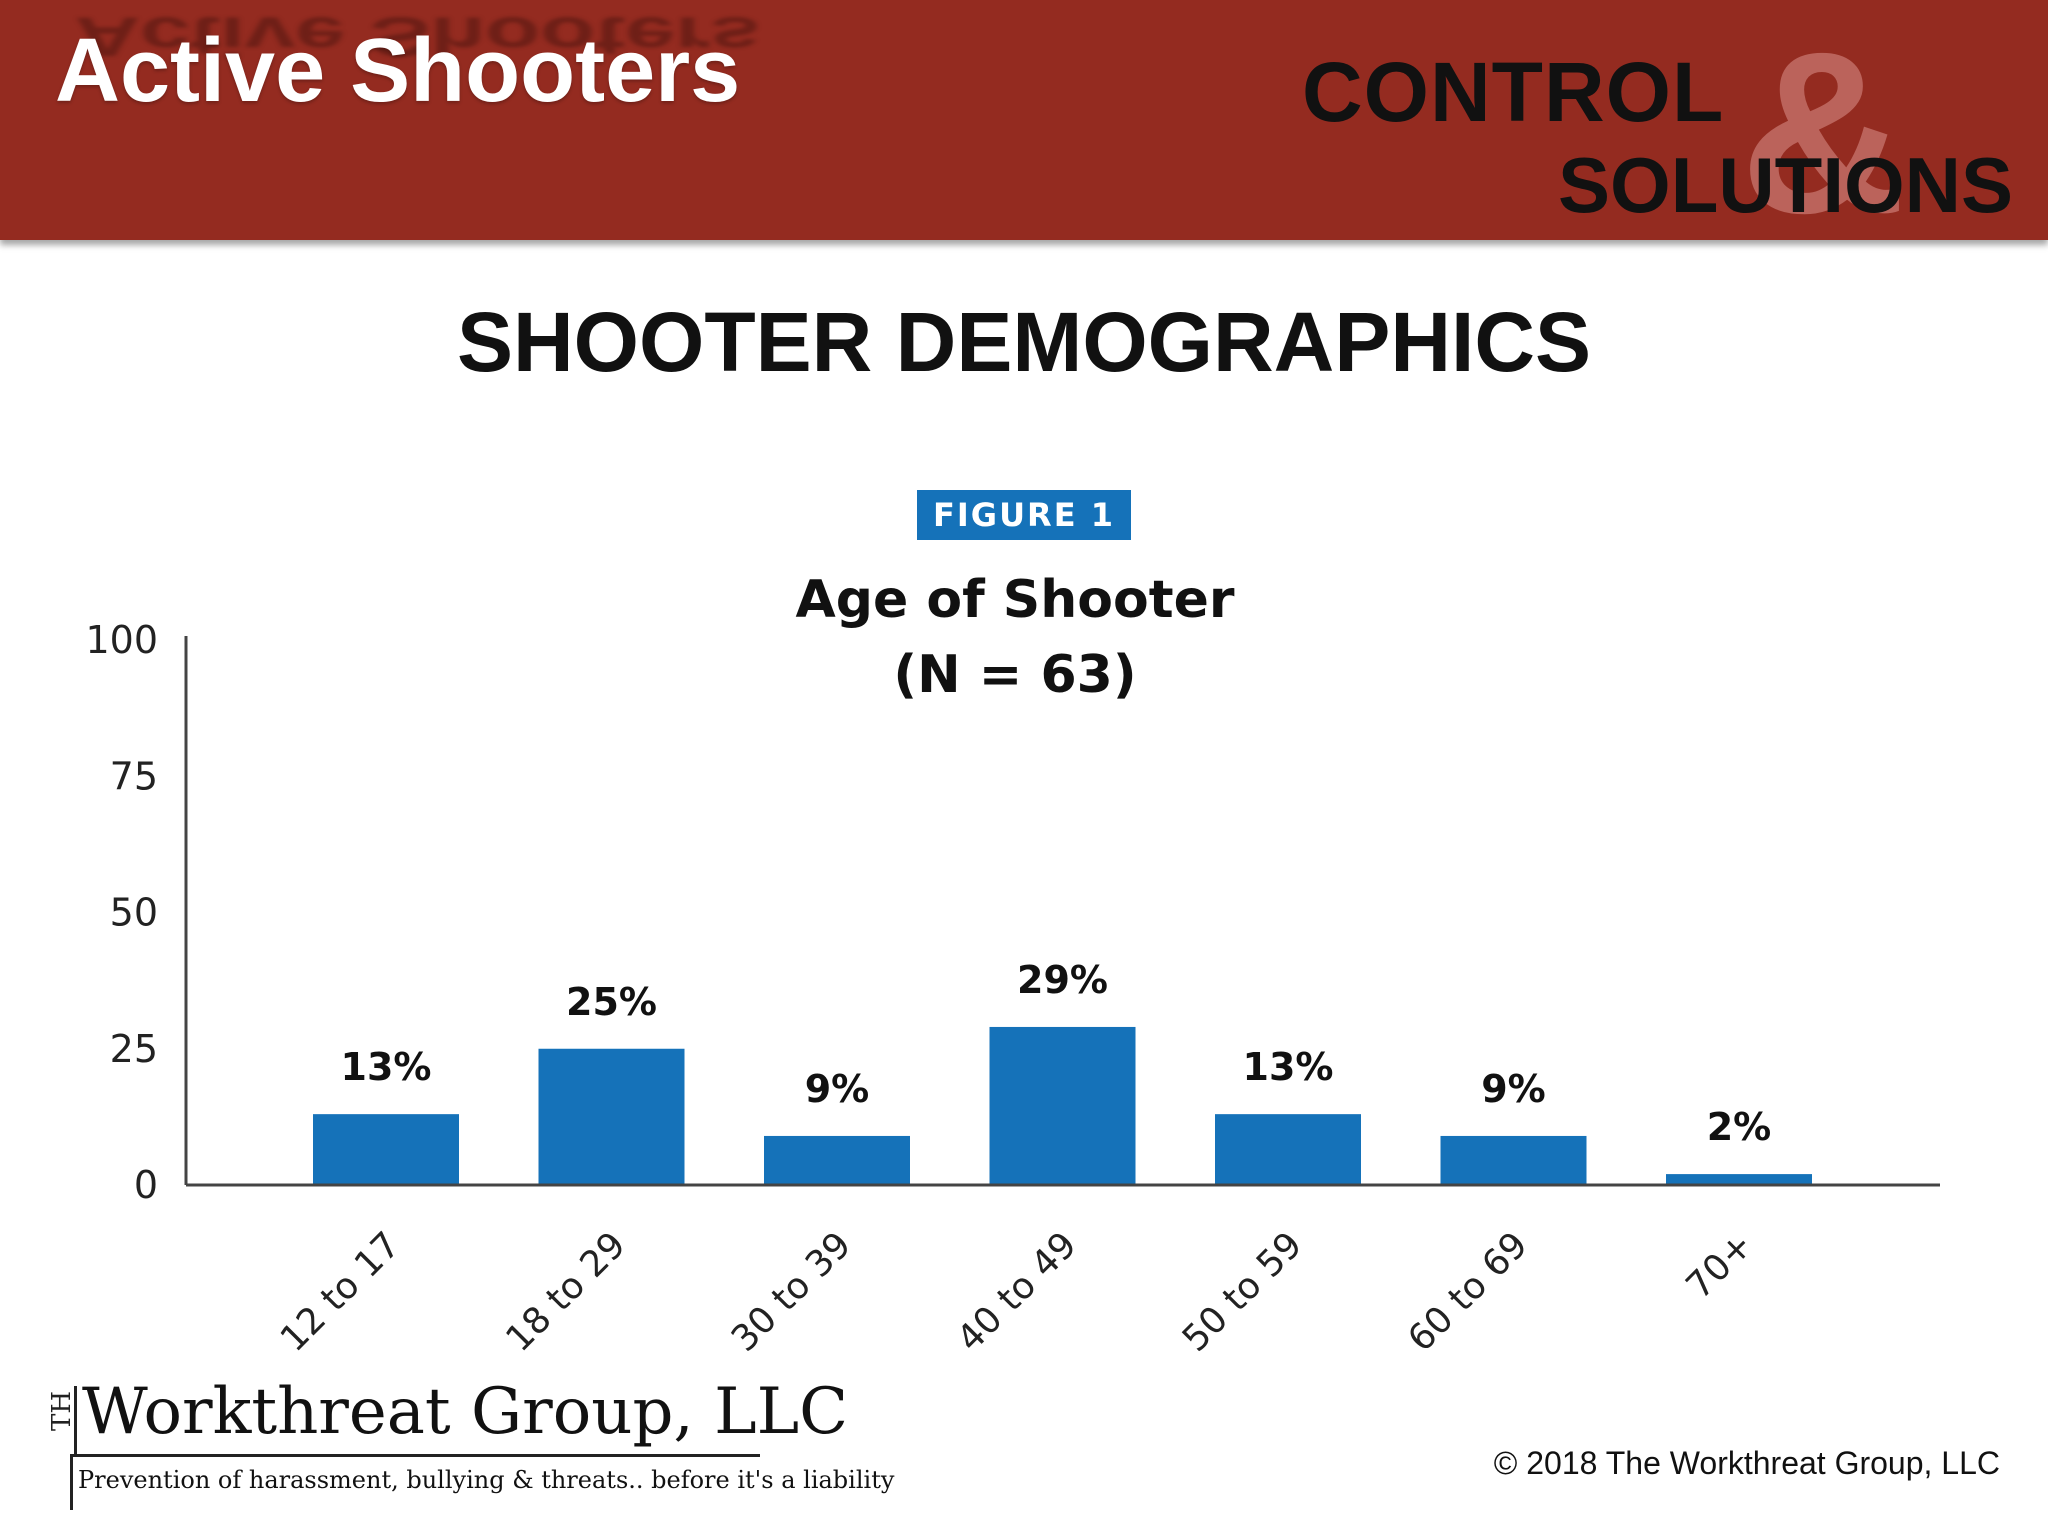 This screenshot has height=1536, width=2048. What do you see at coordinates (1720, 1265) in the screenshot?
I see `x-tick-label: 70+` at bounding box center [1720, 1265].